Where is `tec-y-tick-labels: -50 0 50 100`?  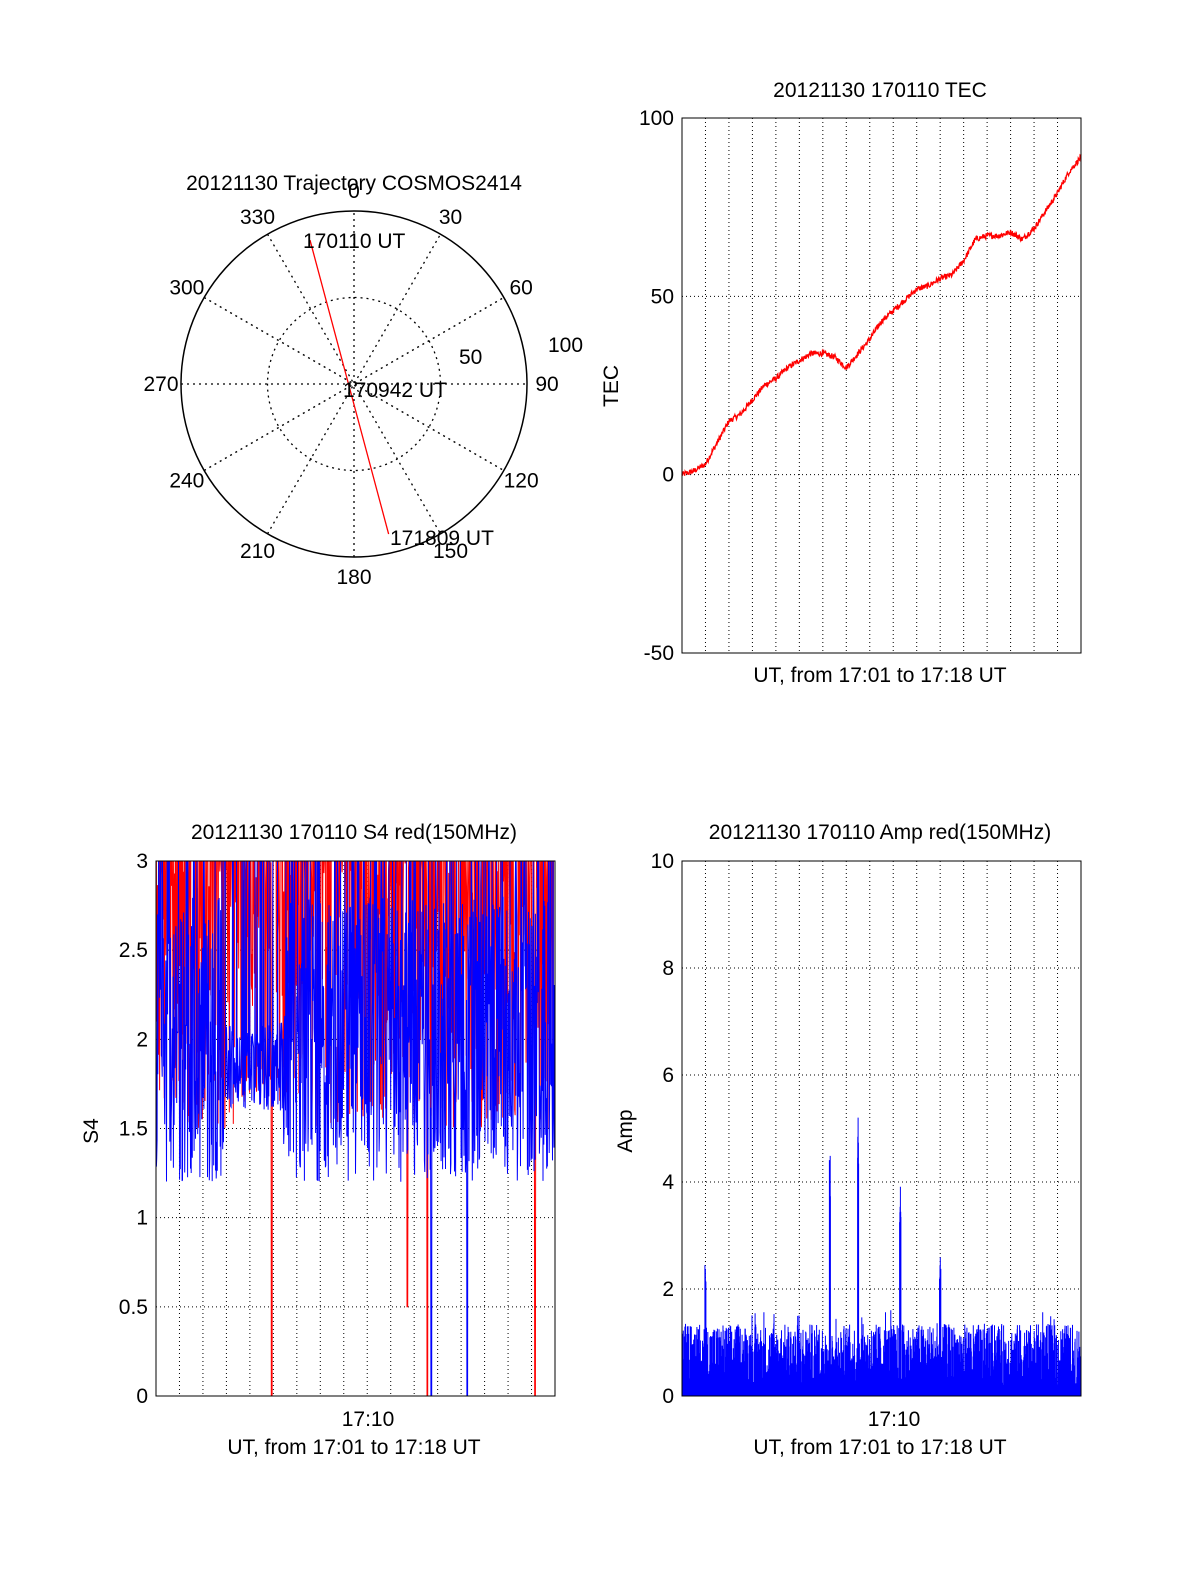
tec-y-tick-labels: -50 0 50 100 is located at coordinates (656, 386).